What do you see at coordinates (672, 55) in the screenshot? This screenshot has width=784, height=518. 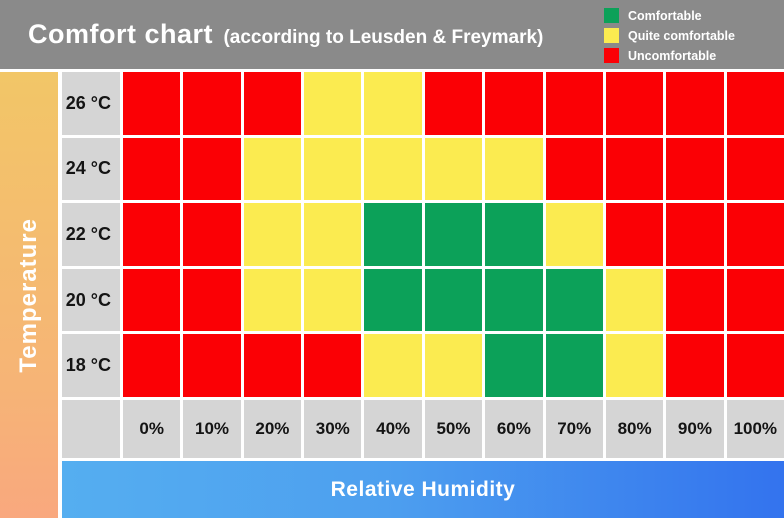 I see `legend-label: Uncomfortable` at bounding box center [672, 55].